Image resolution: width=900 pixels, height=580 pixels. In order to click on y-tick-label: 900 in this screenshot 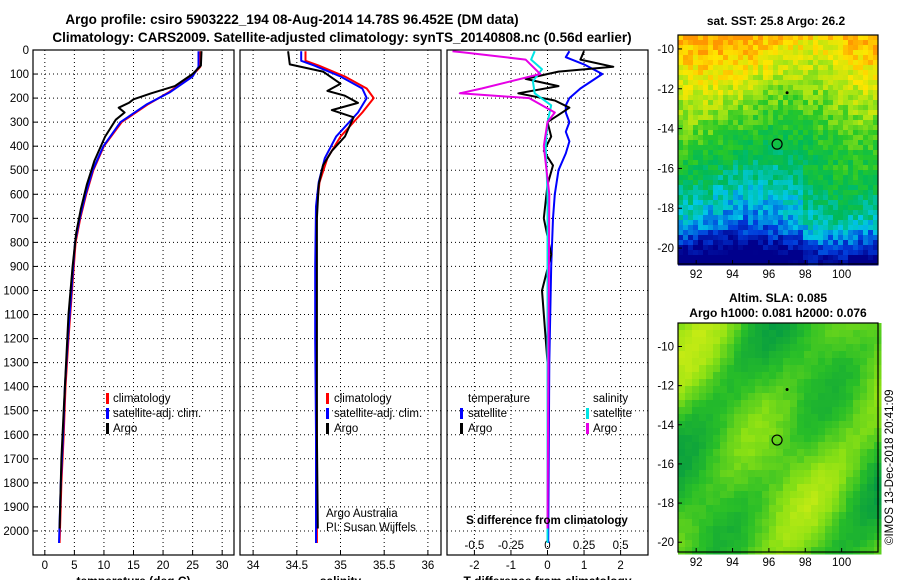, I will do `click(19, 267)`.